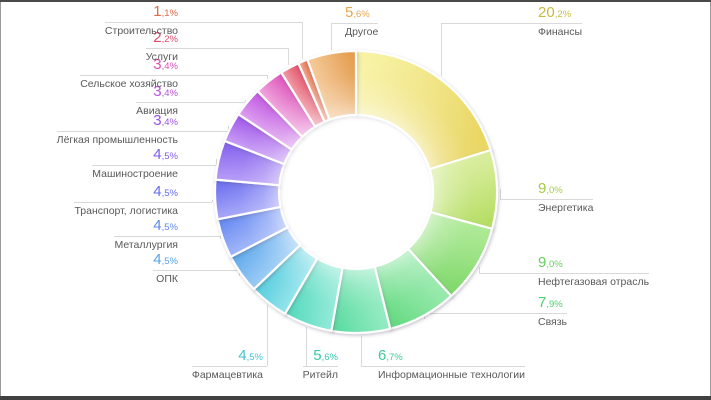  What do you see at coordinates (227, 375) in the screenshot?
I see `category-label: Фармацевтика` at bounding box center [227, 375].